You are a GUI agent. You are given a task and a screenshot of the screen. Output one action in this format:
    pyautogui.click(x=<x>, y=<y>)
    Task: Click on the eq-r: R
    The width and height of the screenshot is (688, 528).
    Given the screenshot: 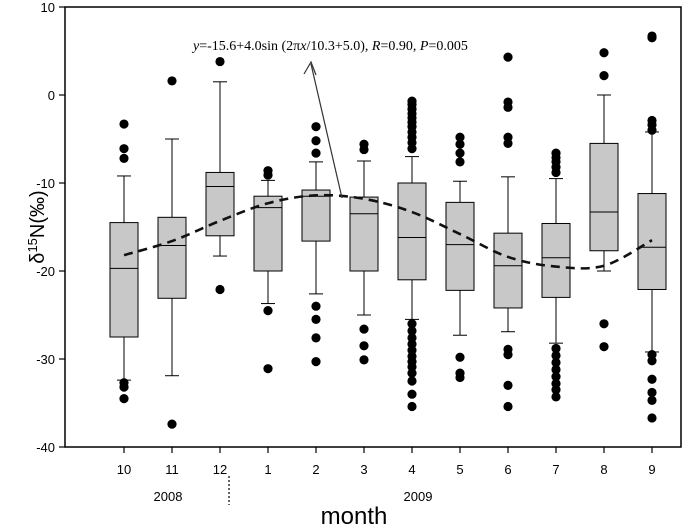 What is the action you would take?
    pyautogui.click(x=376, y=46)
    